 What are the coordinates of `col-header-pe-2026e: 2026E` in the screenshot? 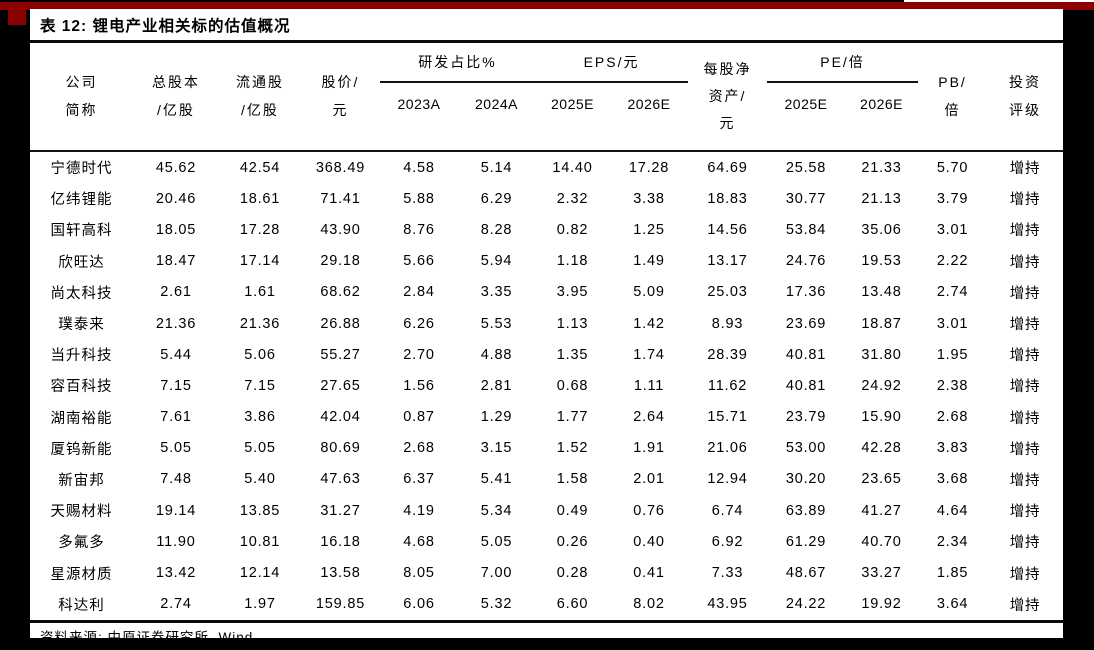 It's located at (882, 104).